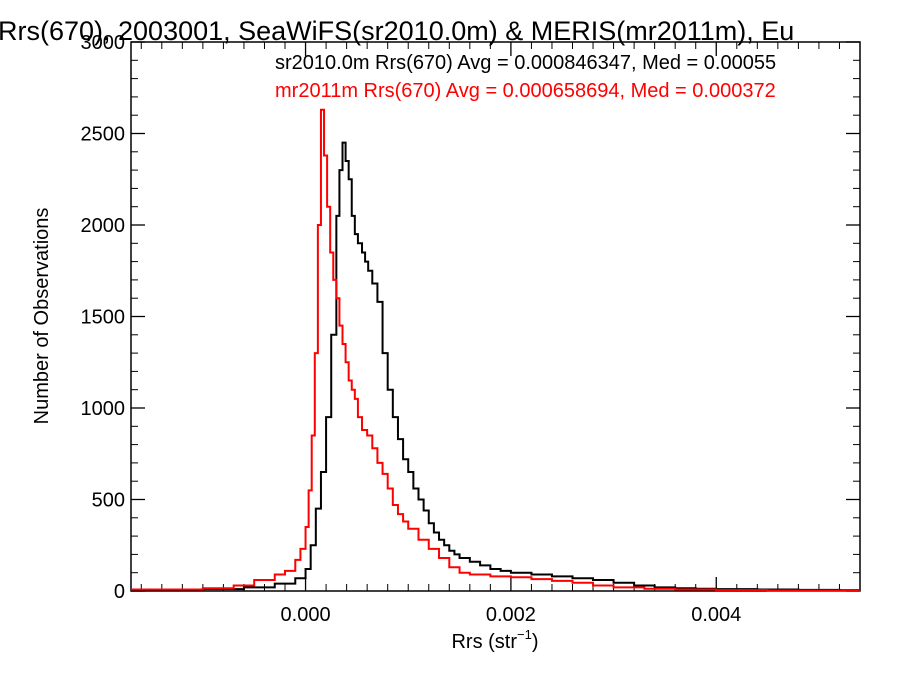 The image size is (900, 675). I want to click on y-axis-label: Number of Observations, so click(42, 316).